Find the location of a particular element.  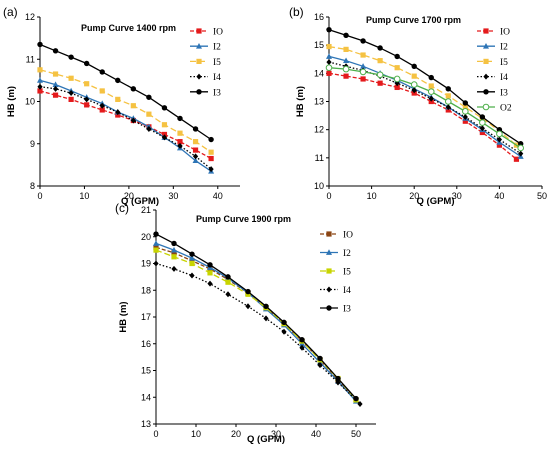

x-tick-label: 40 is located at coordinates (499, 196).